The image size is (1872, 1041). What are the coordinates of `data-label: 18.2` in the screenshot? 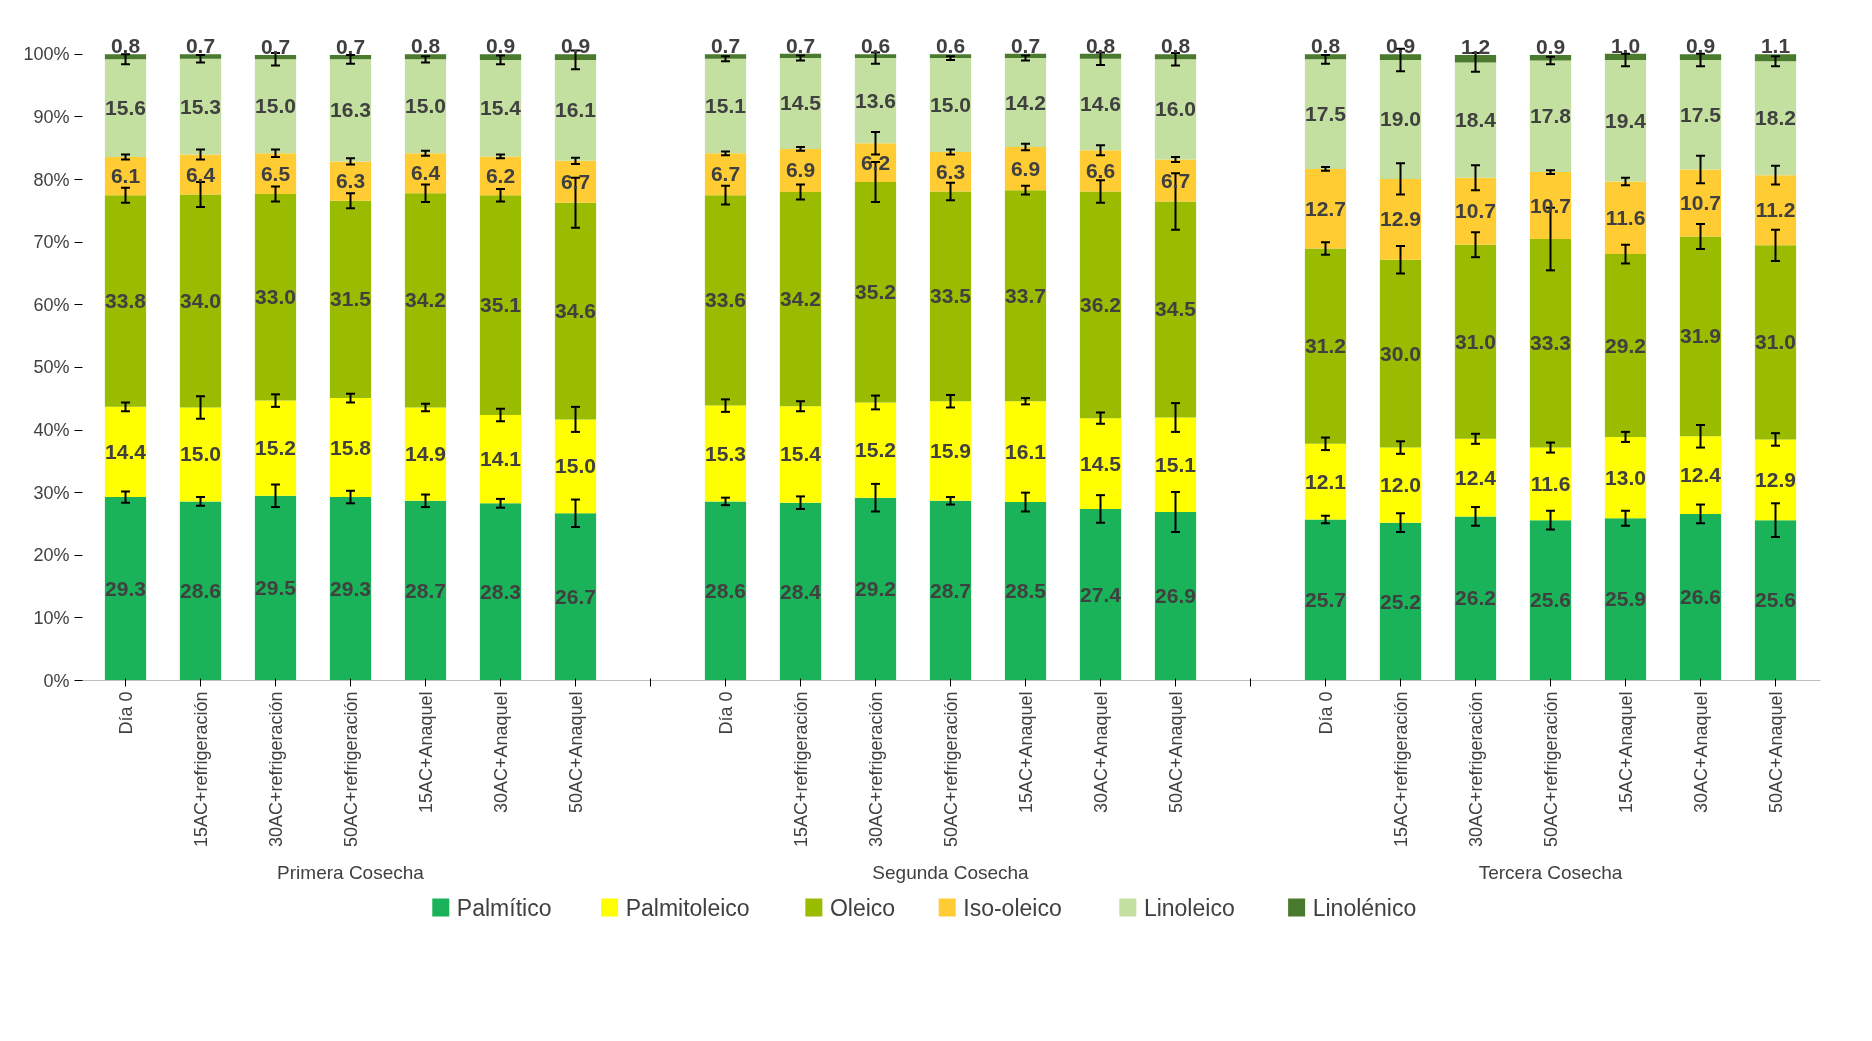 It's located at (1775, 118).